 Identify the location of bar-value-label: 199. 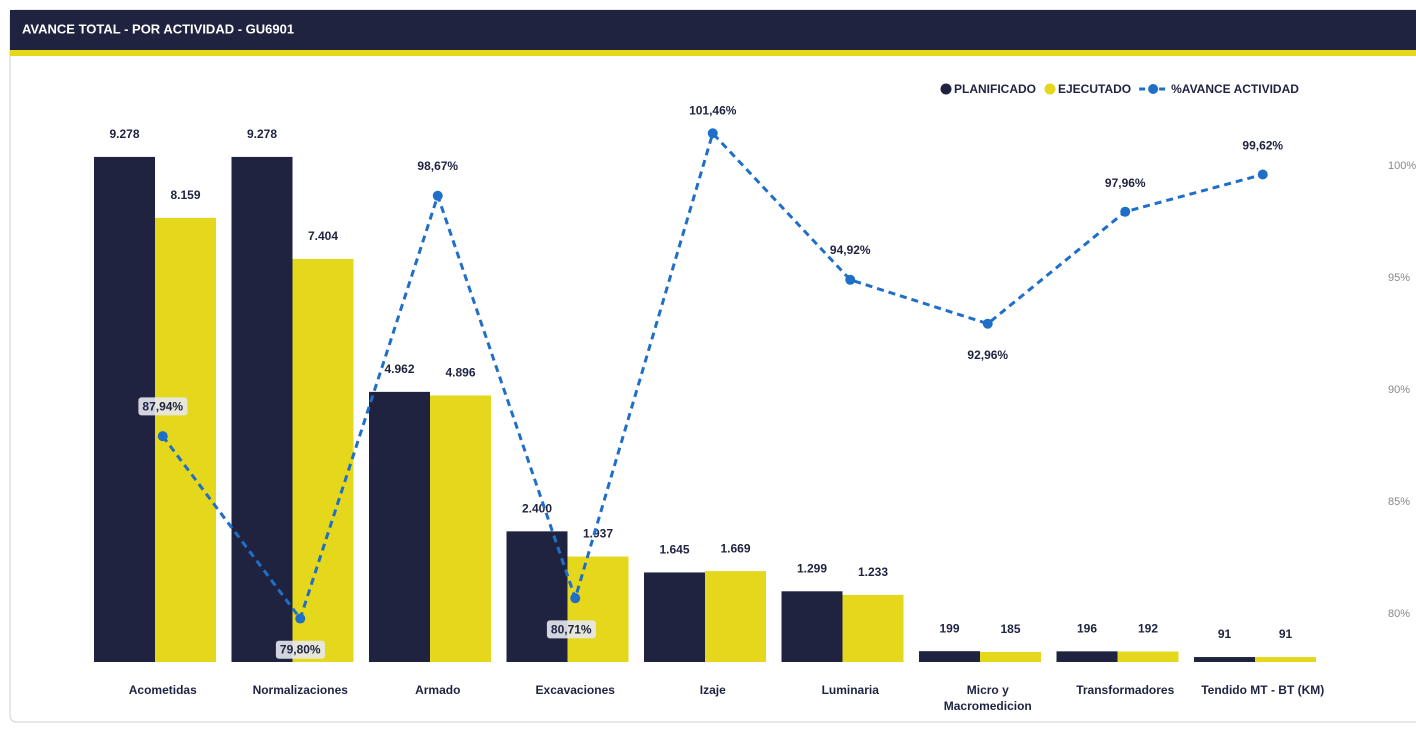
(949, 628).